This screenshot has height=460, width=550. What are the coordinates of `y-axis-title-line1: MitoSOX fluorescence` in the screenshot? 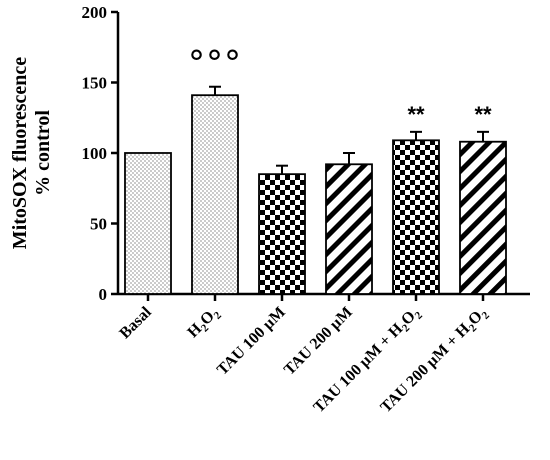 It's located at (20, 153).